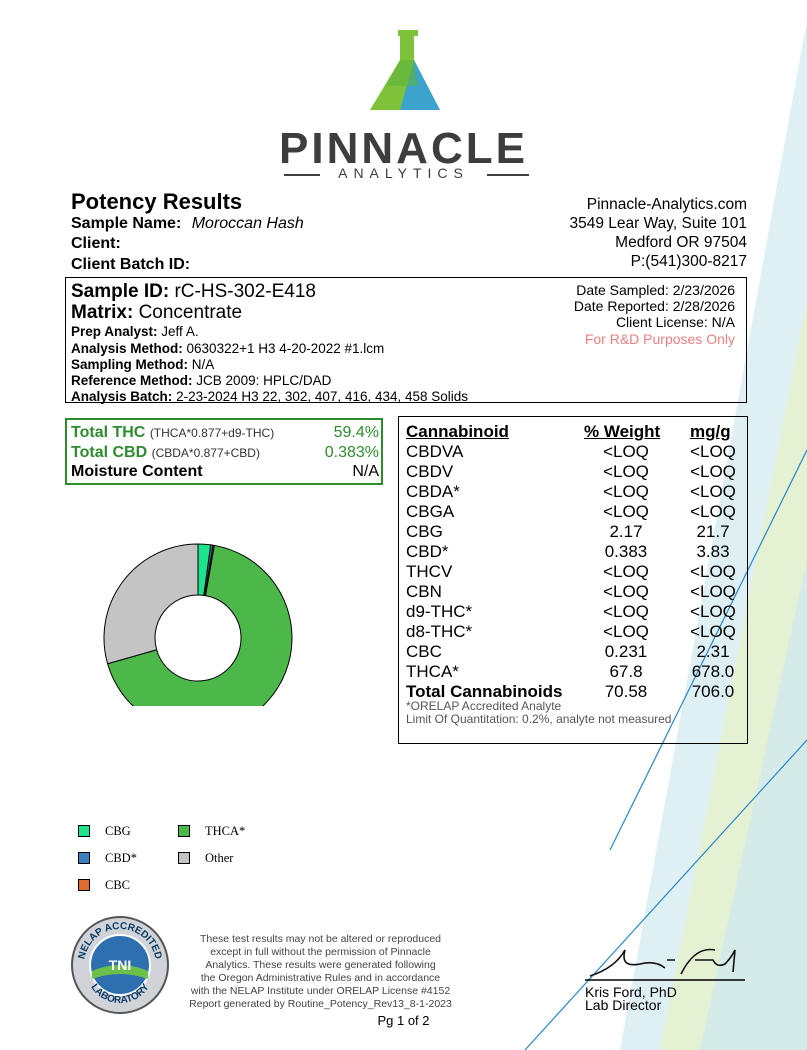  What do you see at coordinates (225, 831) in the screenshot?
I see `legend-label: THCA*` at bounding box center [225, 831].